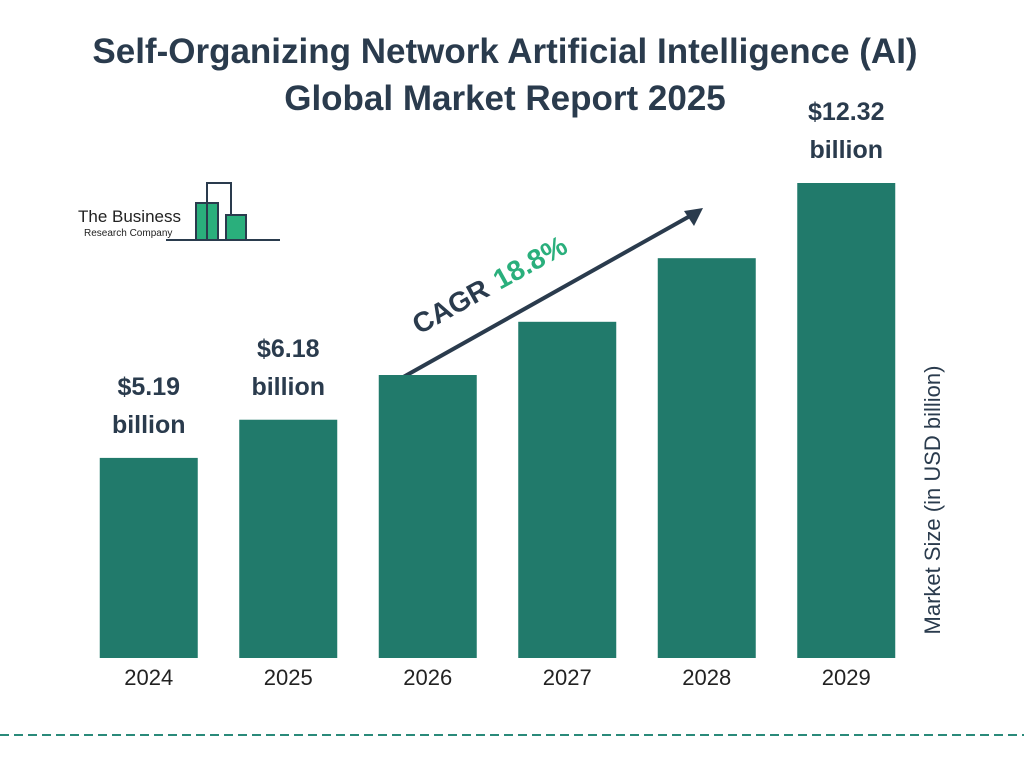 The width and height of the screenshot is (1024, 768). I want to click on cagr-value: 18.8%, so click(530, 263).